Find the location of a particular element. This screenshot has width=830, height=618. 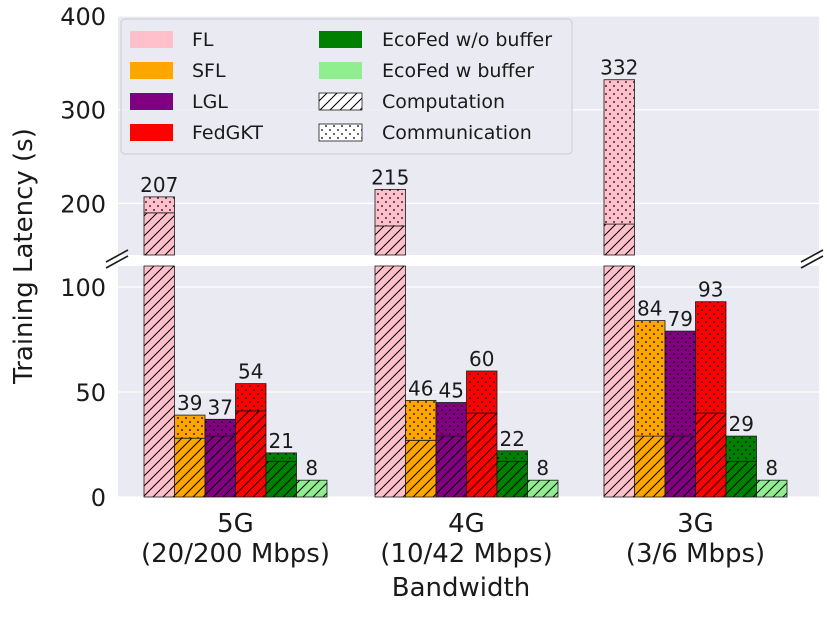

data-label: 39 is located at coordinates (189, 403).